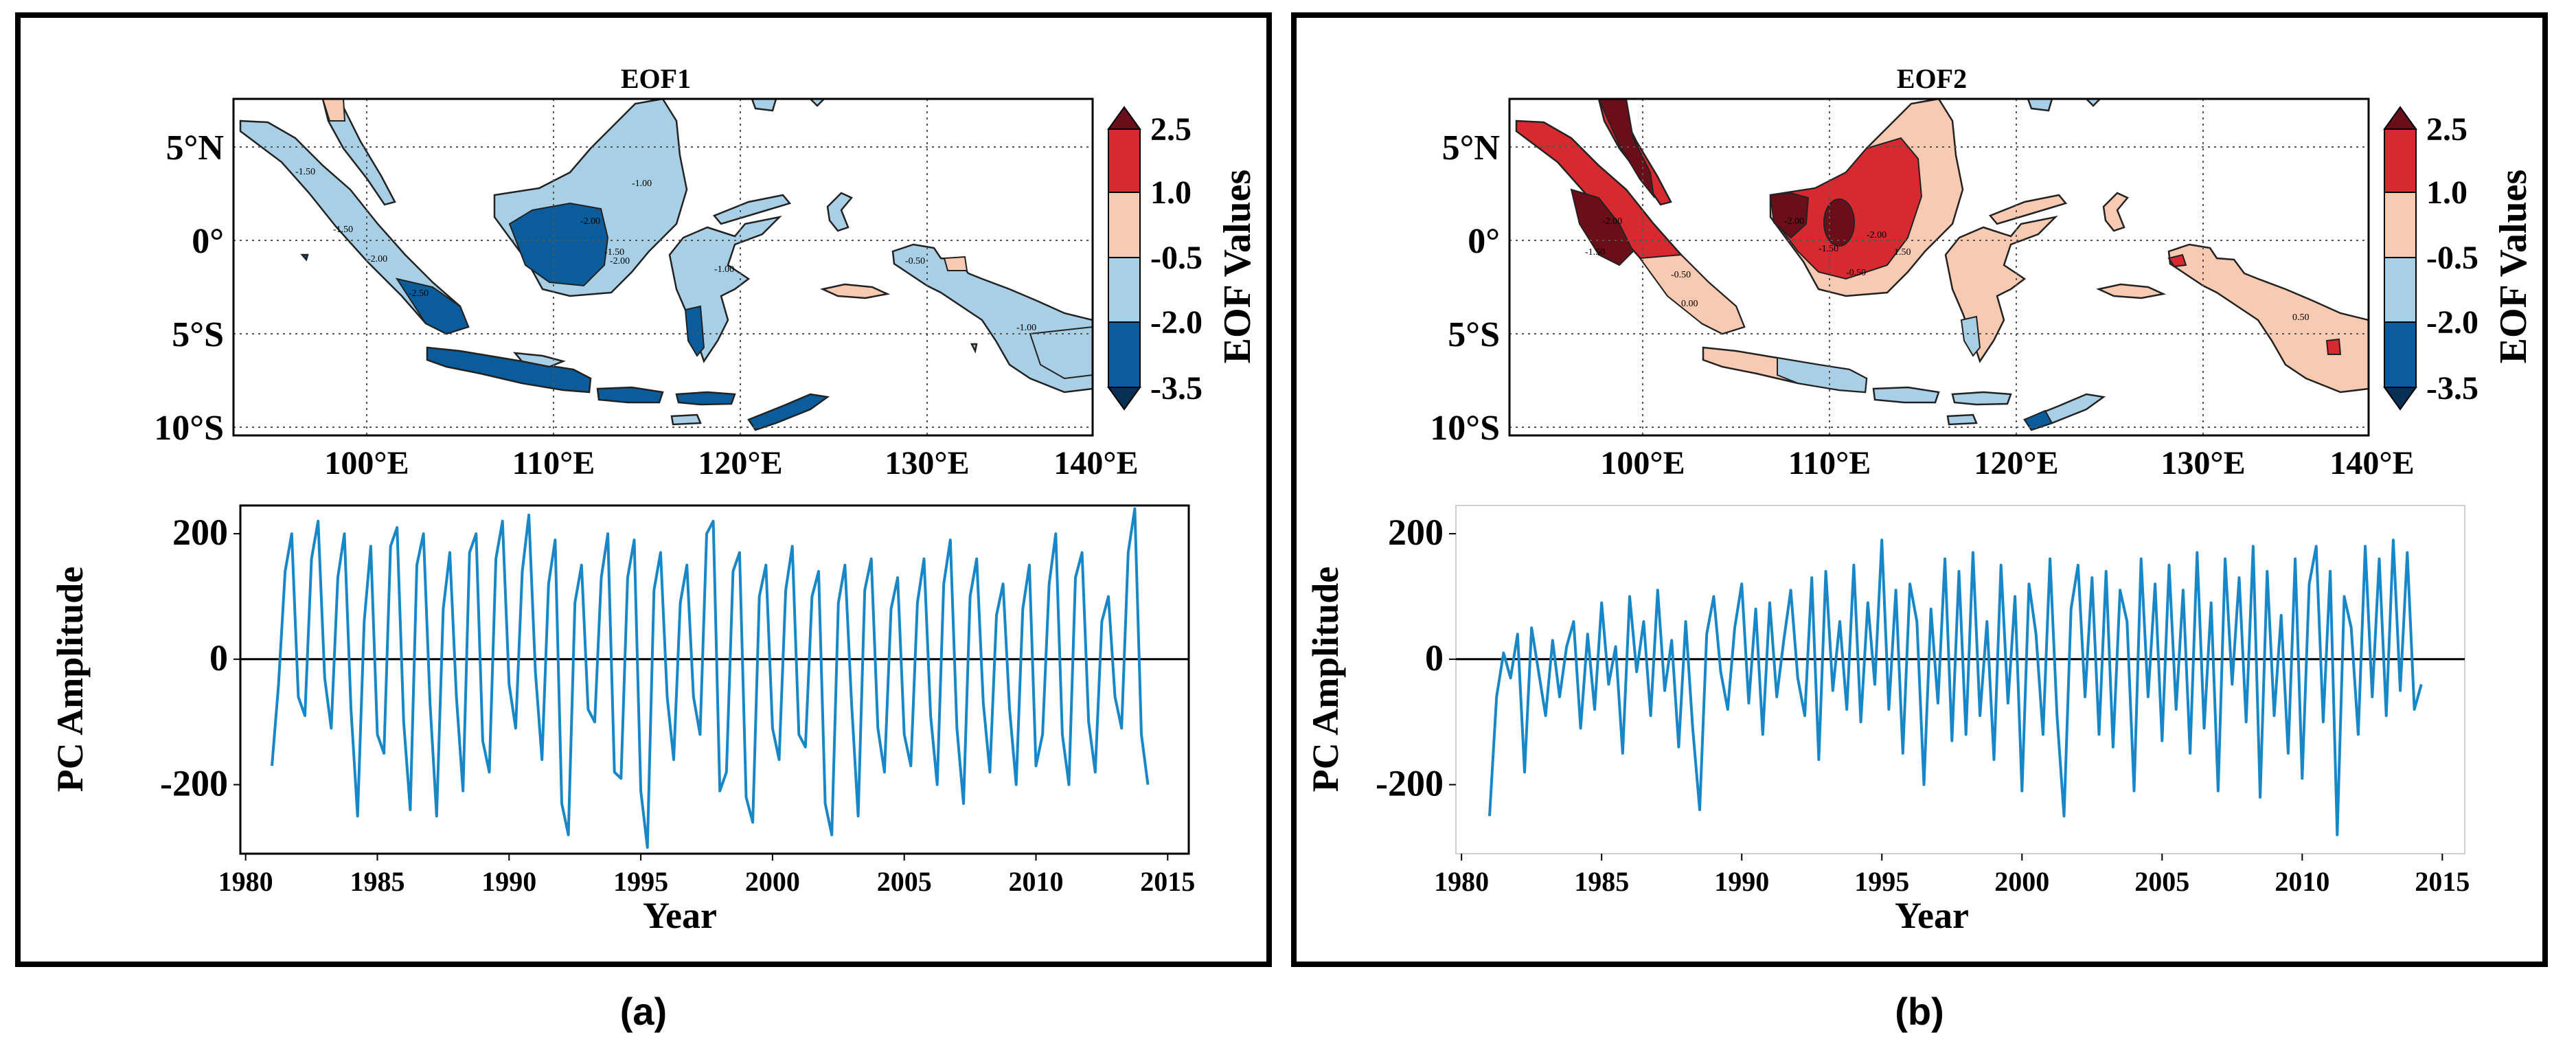 This screenshot has width=2576, height=1046. I want to click on region-malay-peninsula, so click(358, 152).